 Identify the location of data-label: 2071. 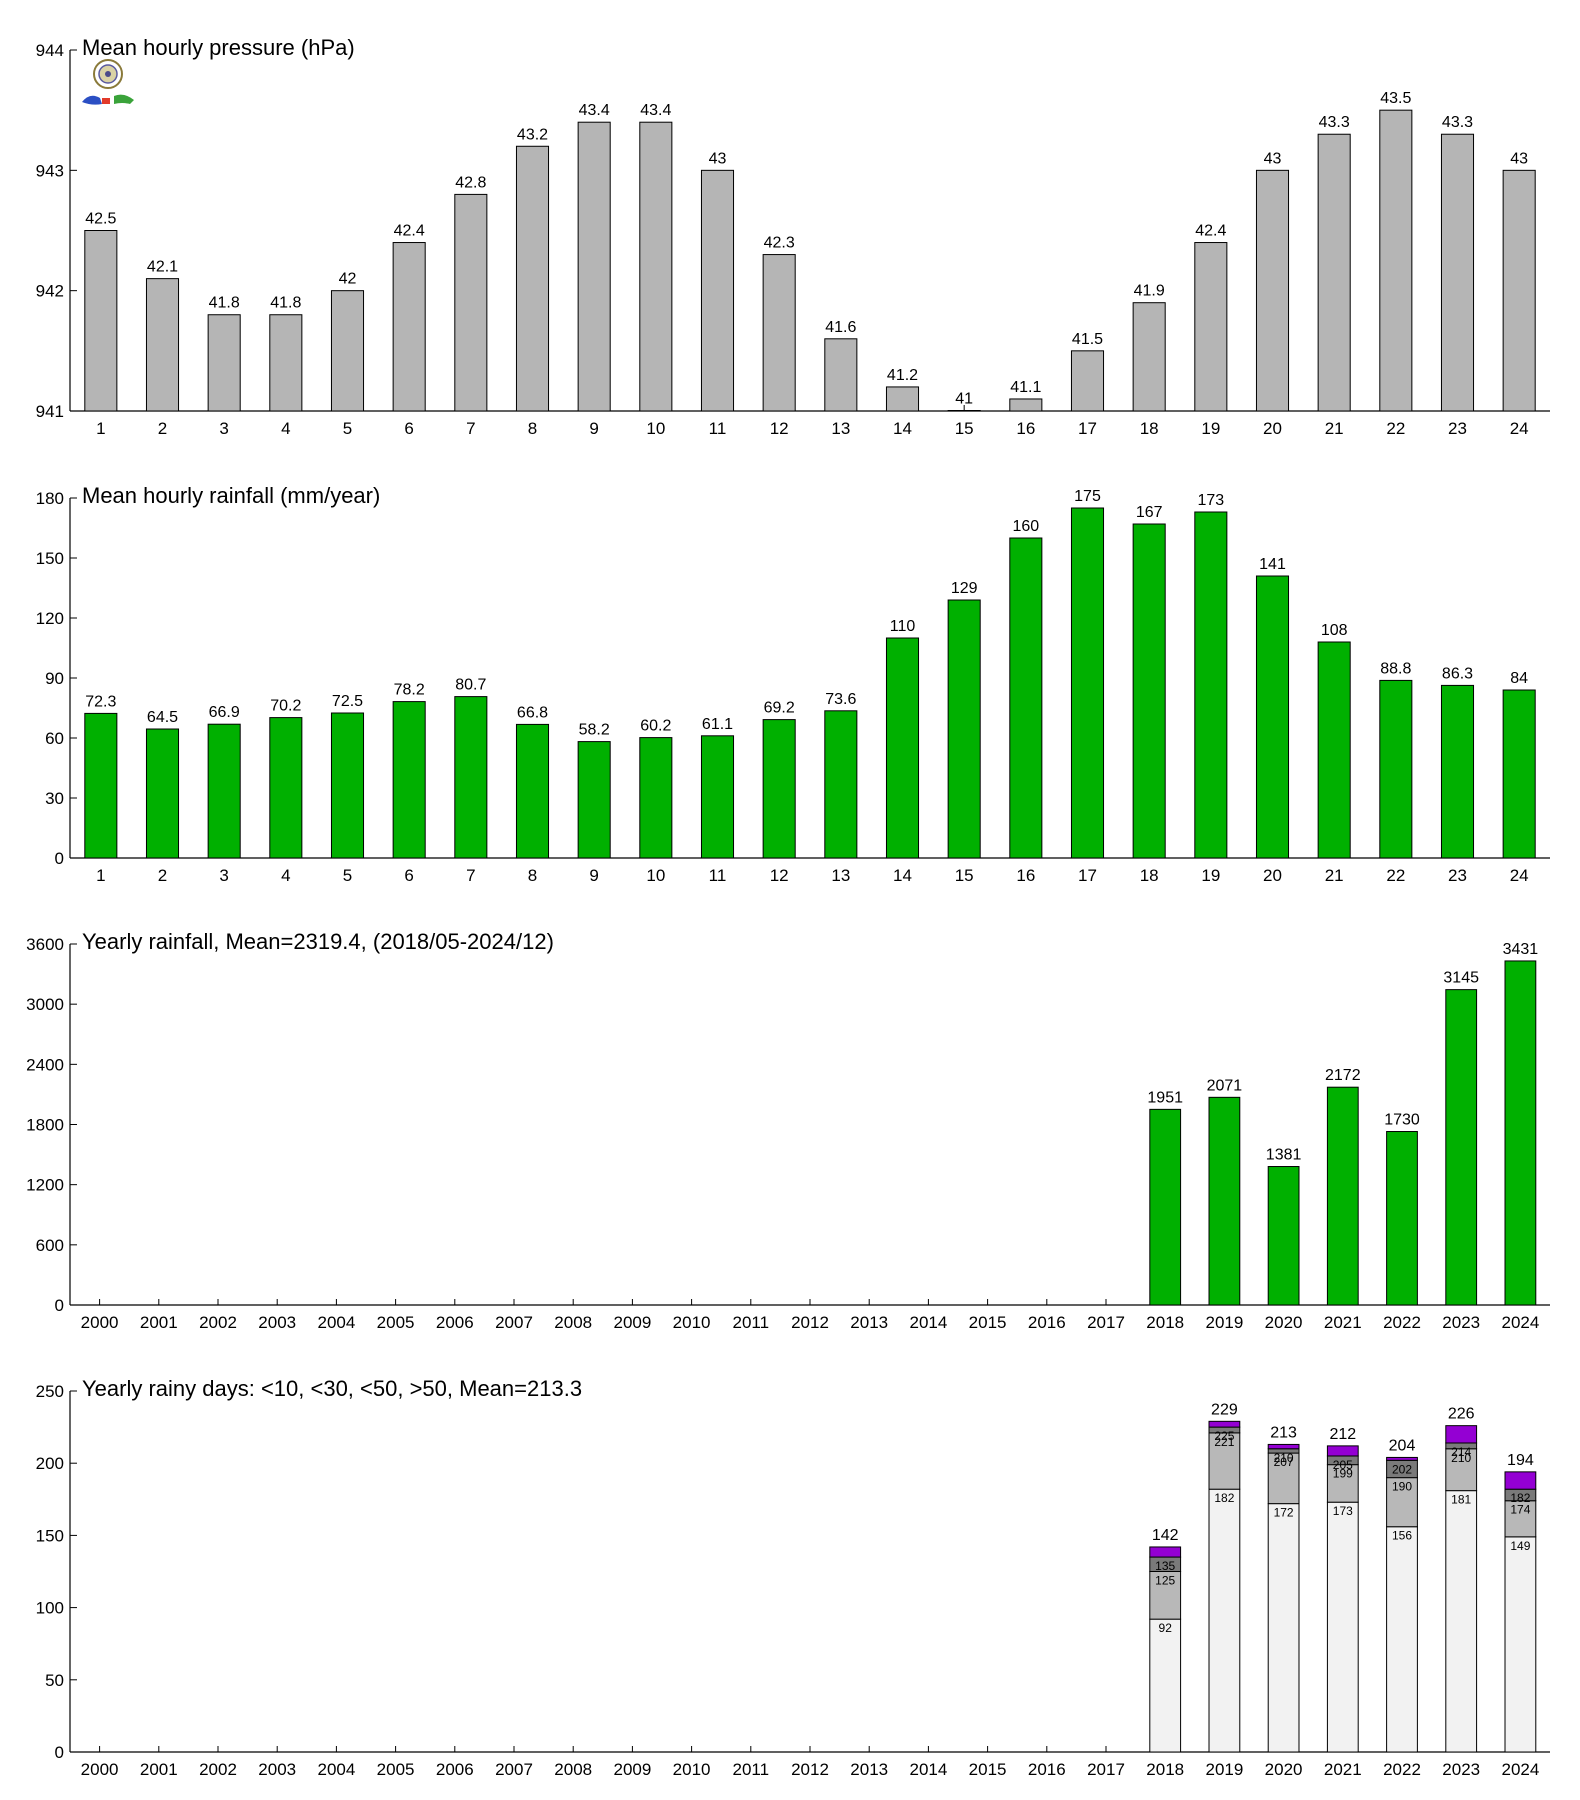
(1225, 1085).